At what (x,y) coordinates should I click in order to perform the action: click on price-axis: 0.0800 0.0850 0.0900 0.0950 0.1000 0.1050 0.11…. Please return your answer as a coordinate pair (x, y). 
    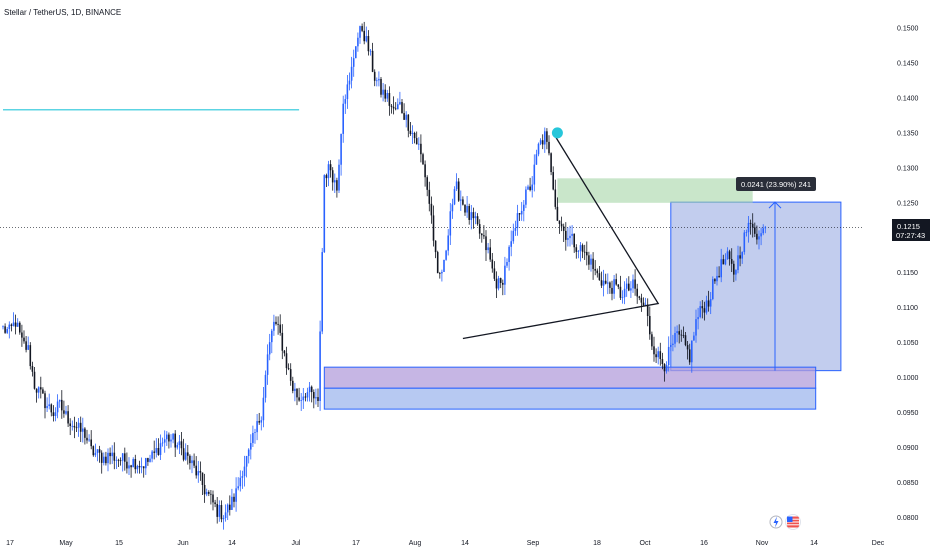
    Looking at the image, I should click on (897, 267).